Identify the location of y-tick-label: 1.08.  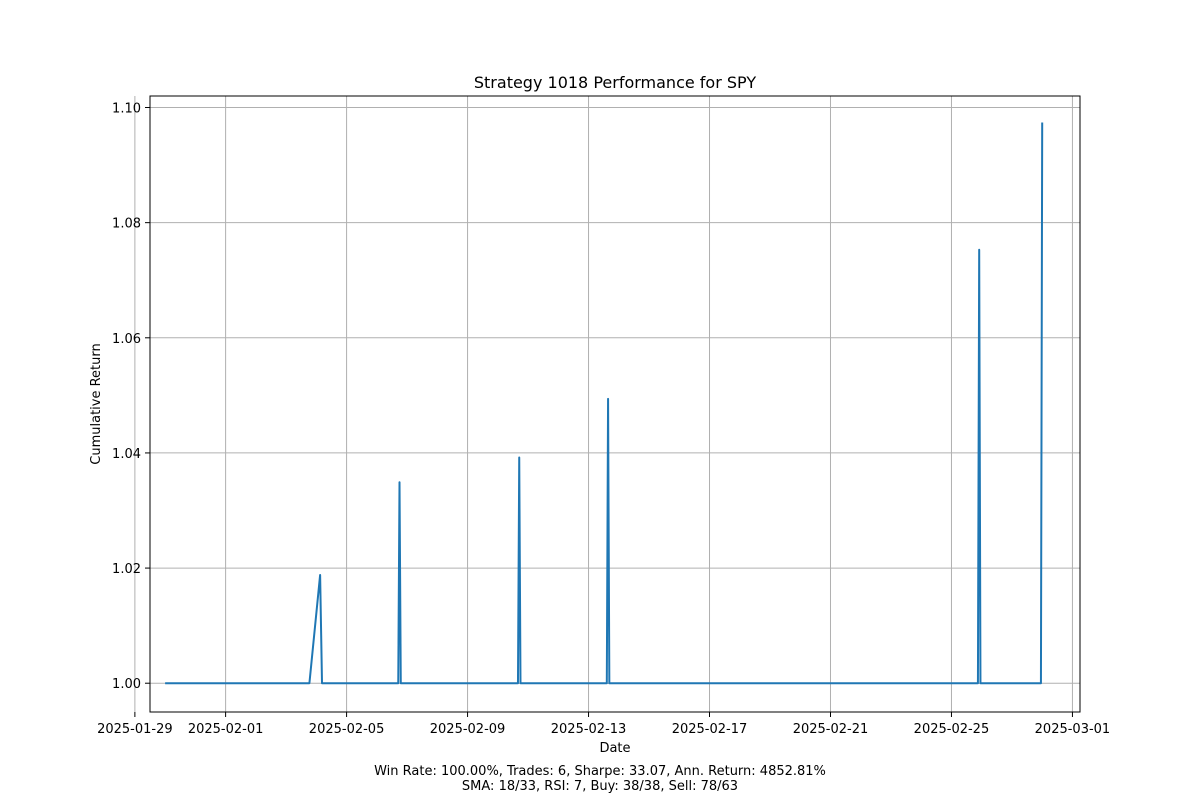
(126, 224).